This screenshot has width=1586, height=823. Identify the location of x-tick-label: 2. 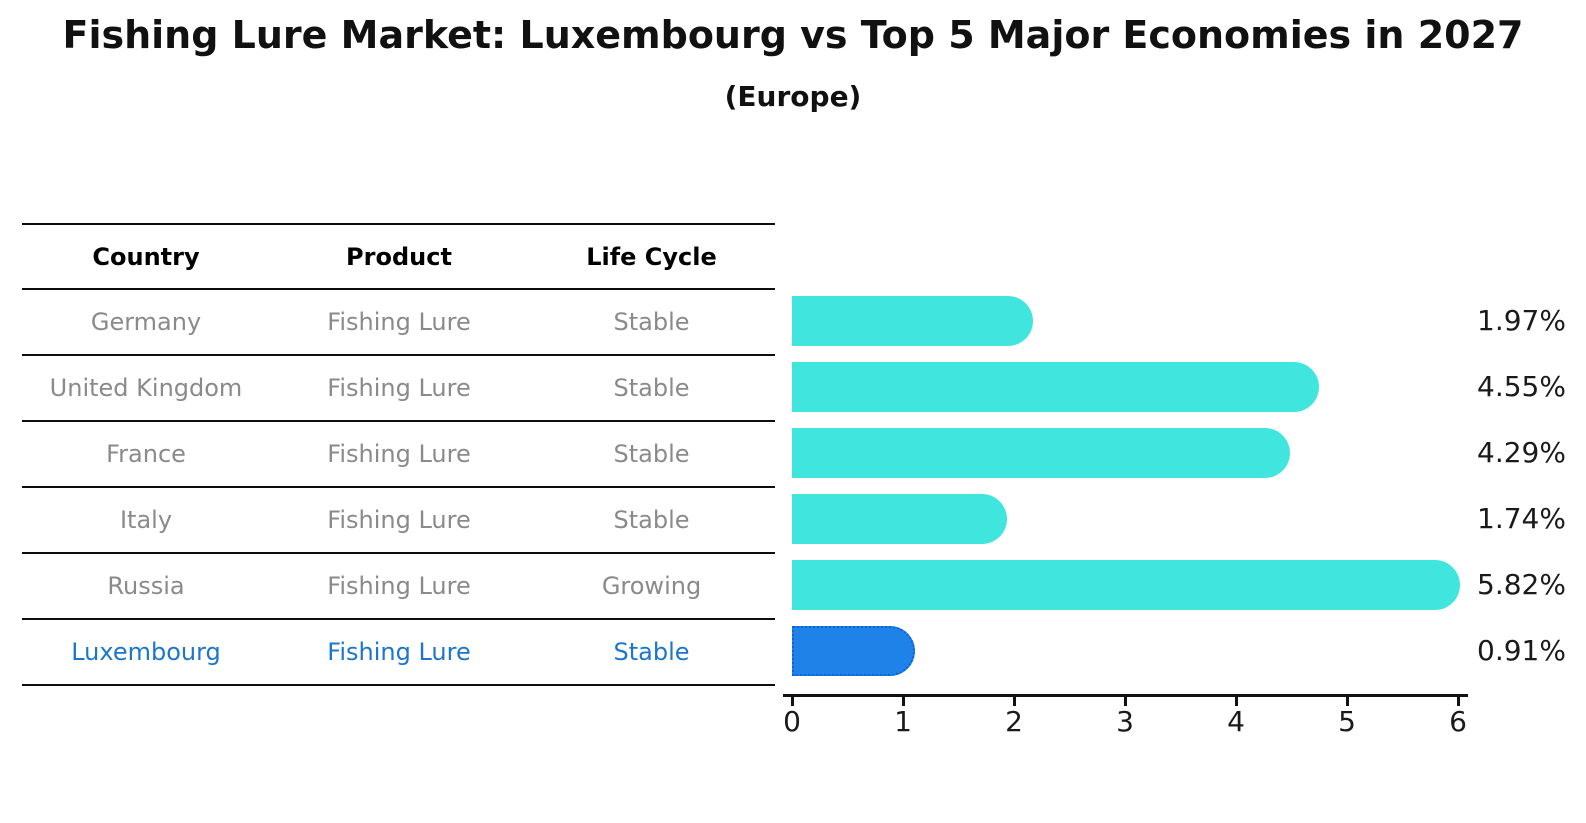
(1014, 721).